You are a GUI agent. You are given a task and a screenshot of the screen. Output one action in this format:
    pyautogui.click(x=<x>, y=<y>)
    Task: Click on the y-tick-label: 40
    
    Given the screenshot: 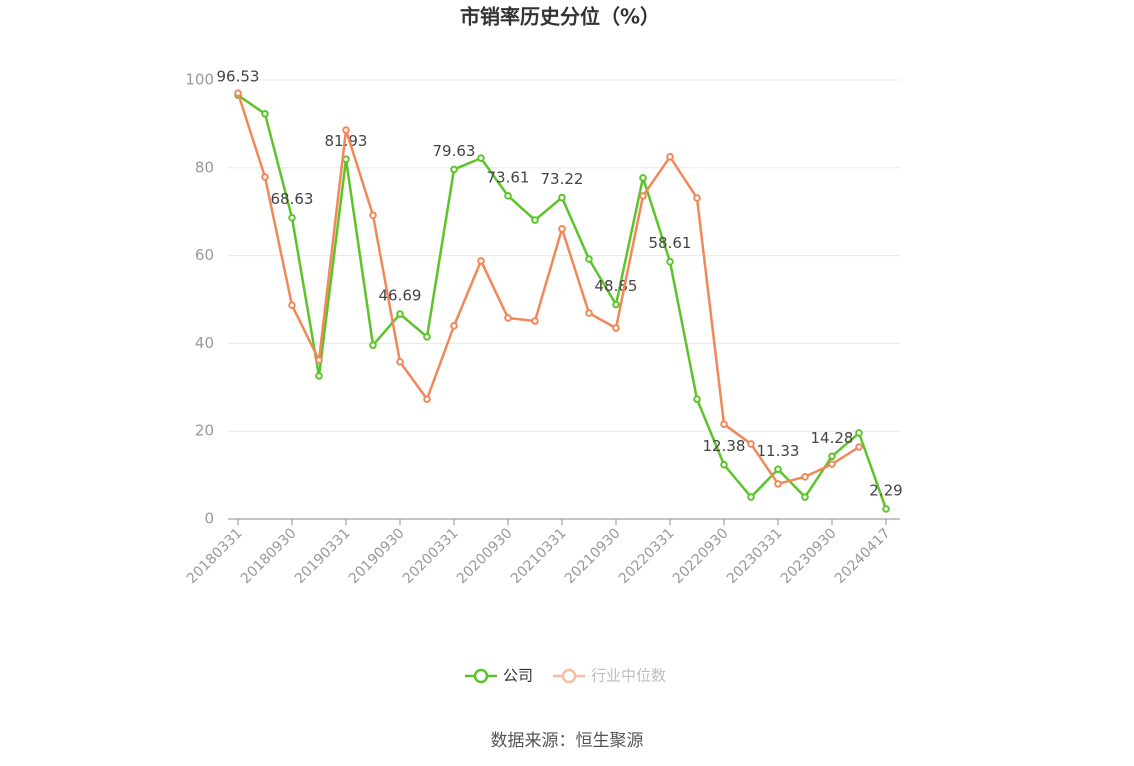 What is the action you would take?
    pyautogui.click(x=204, y=343)
    